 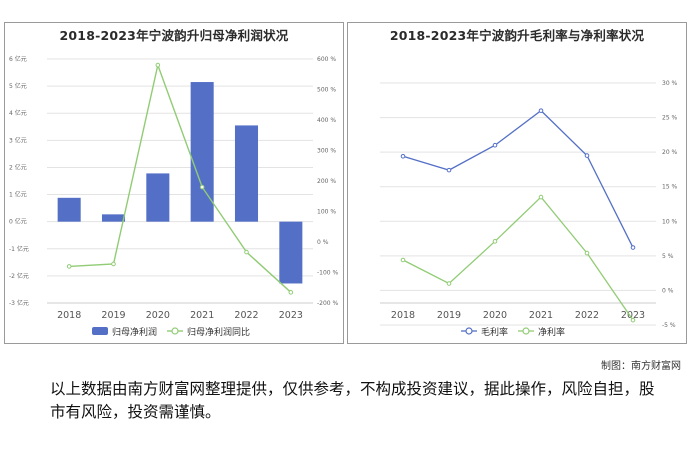 What do you see at coordinates (18, 195) in the screenshot?
I see `left-axis-tick-label: 1 亿元` at bounding box center [18, 195].